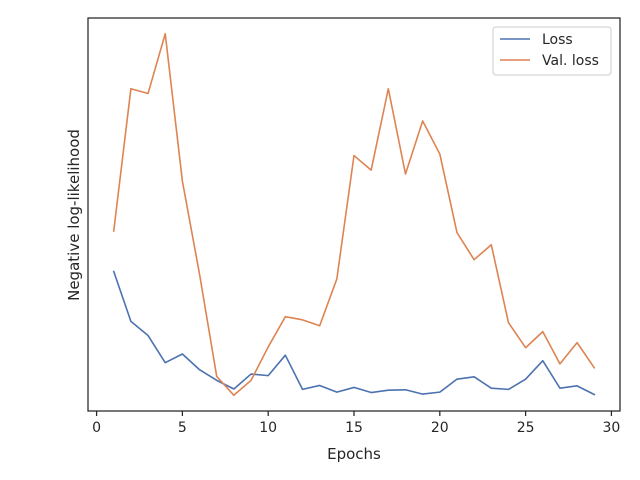  Describe the element at coordinates (440, 428) in the screenshot. I see `x-tick-label: 20` at that location.